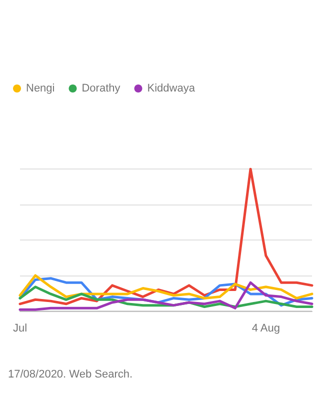 The image size is (324, 400). What do you see at coordinates (20, 328) in the screenshot?
I see `x-tick-label: Jul` at bounding box center [20, 328].